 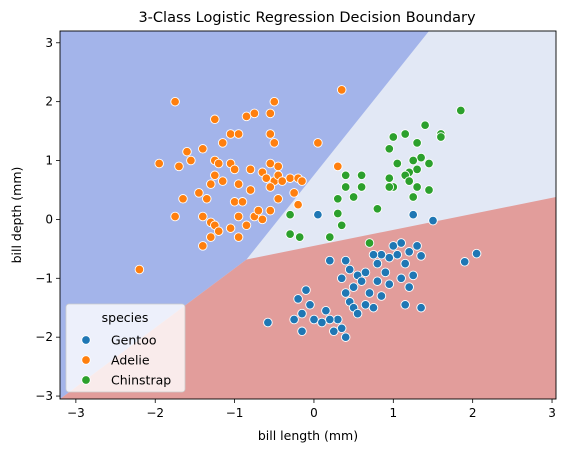 What do you see at coordinates (235, 413) in the screenshot?
I see `x-tick-label: −1` at bounding box center [235, 413].